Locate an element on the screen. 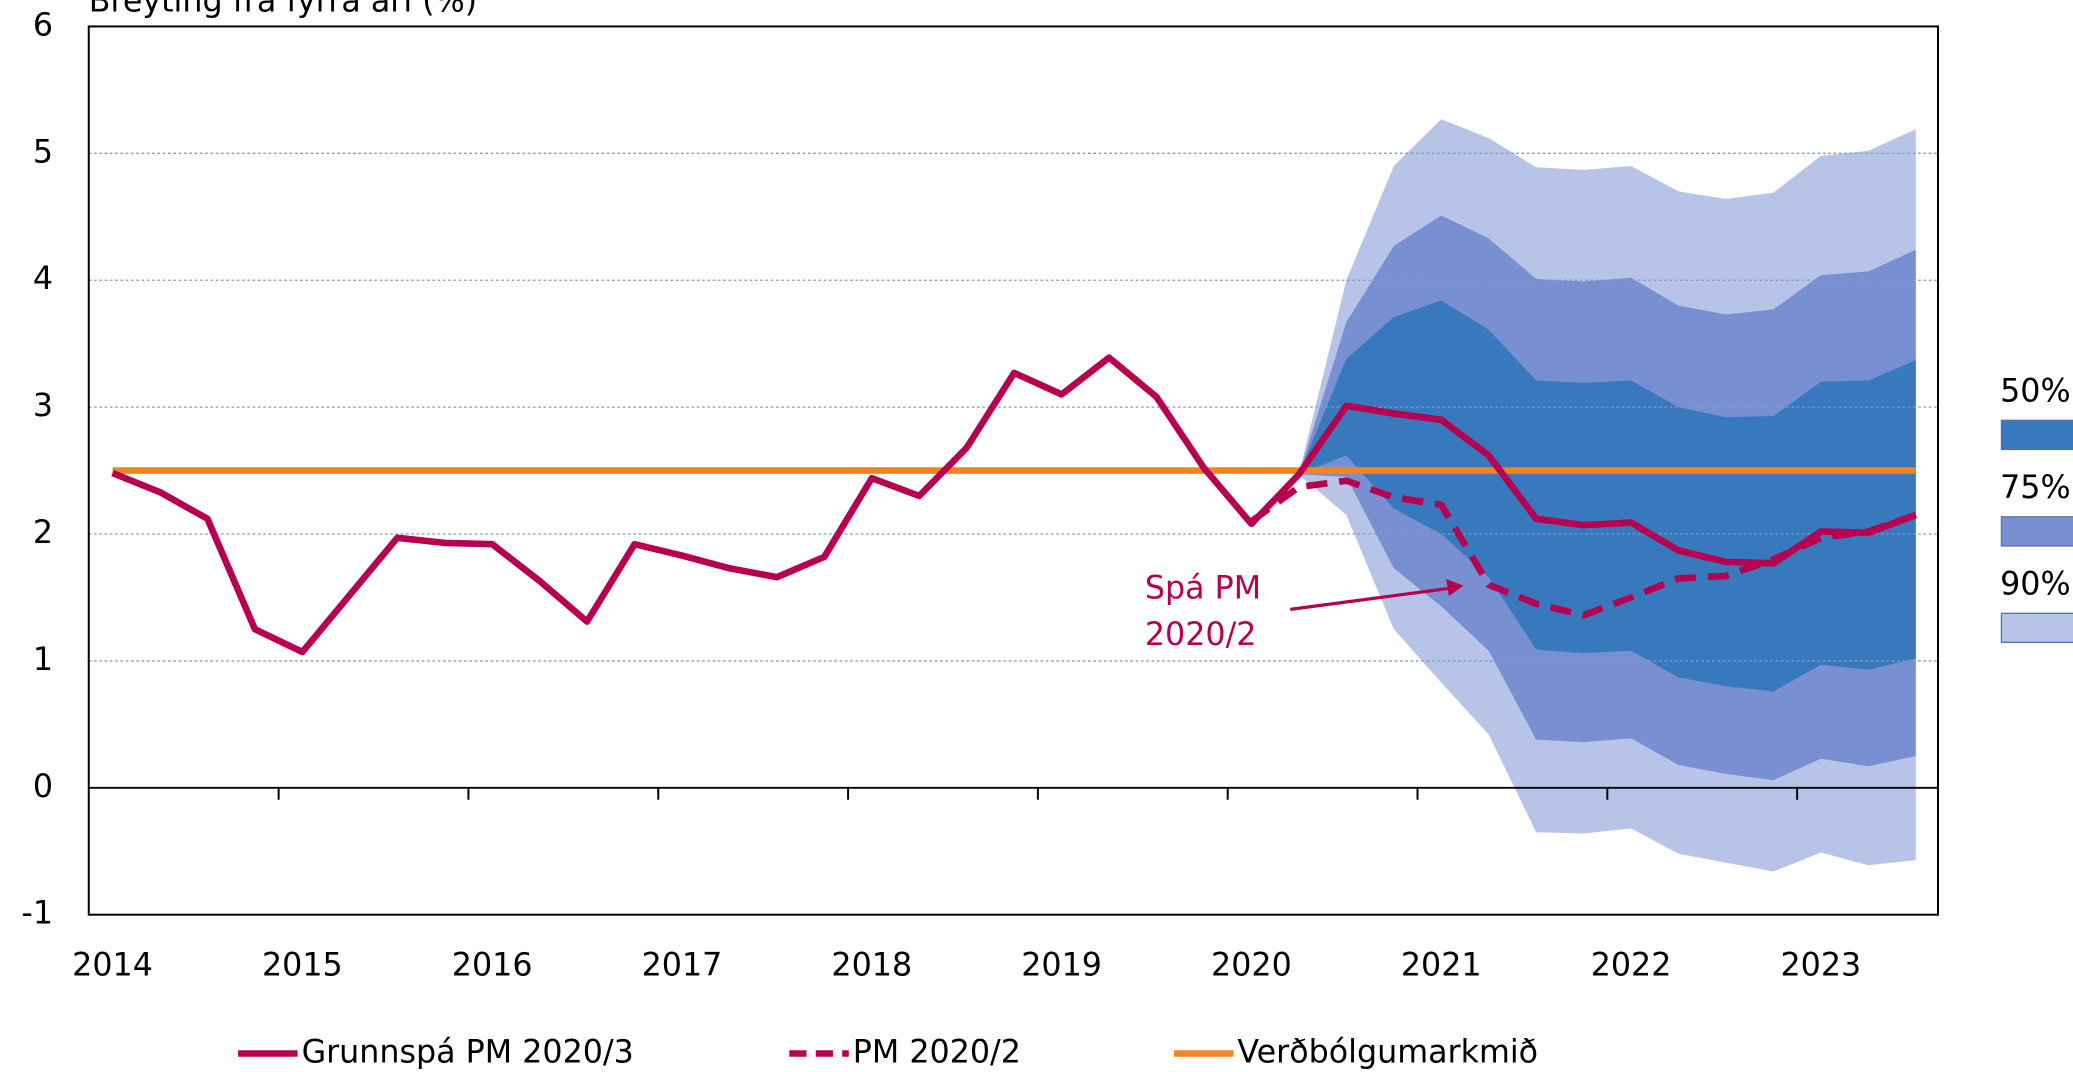 This screenshot has width=2073, height=1072. legend-label: PM 2020/2 is located at coordinates (937, 1052).